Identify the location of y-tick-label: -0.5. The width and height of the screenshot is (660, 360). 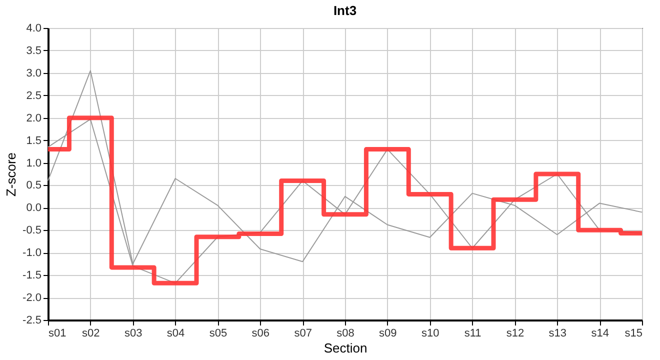
(32, 230).